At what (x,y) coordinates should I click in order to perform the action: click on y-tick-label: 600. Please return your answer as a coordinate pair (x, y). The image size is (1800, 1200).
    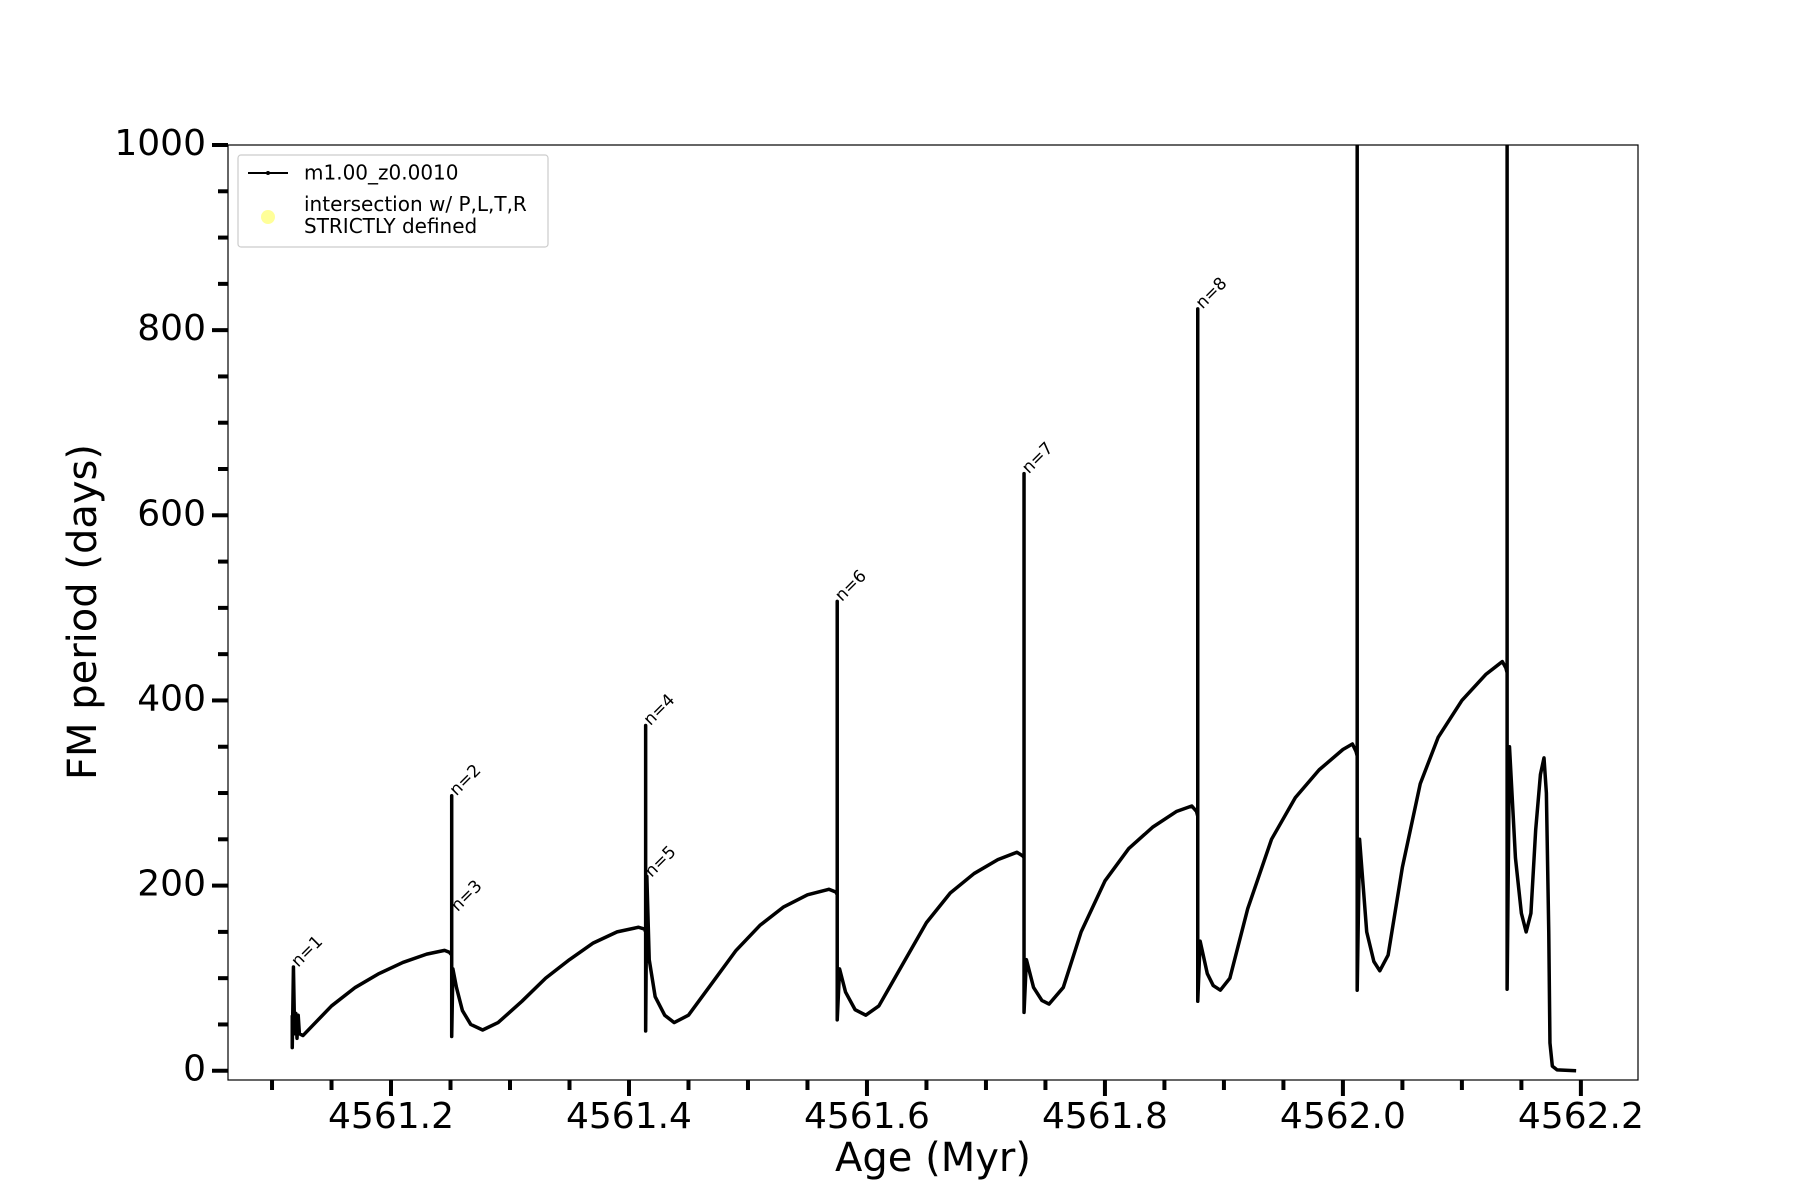
    Looking at the image, I should click on (171, 513).